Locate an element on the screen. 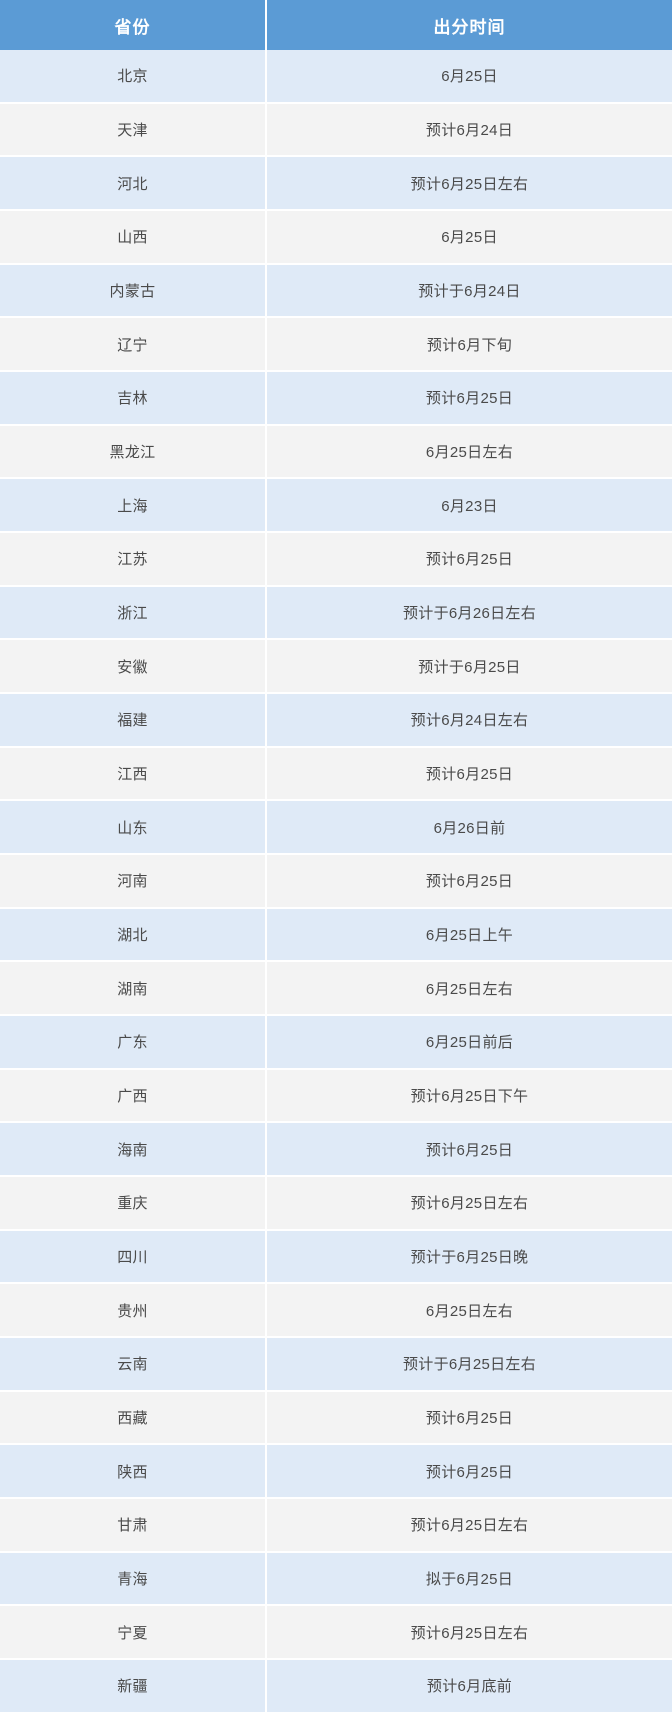 The height and width of the screenshot is (1712, 672). table-row: 湖北 6月25日上午 is located at coordinates (336, 935).